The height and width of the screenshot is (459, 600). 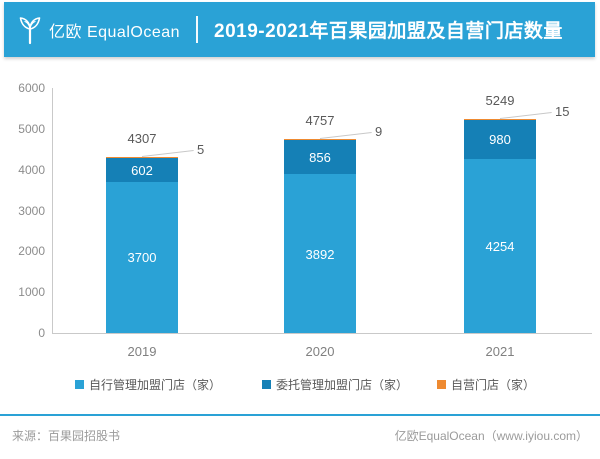 I want to click on y-tick-label: 3000, so click(x=31, y=210).